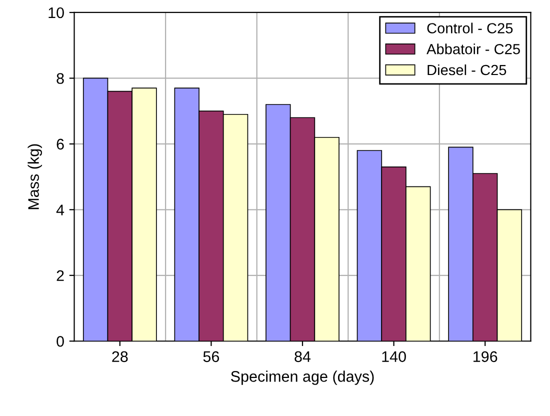 The width and height of the screenshot is (550, 416). I want to click on x-tick-label: 140, so click(394, 356).